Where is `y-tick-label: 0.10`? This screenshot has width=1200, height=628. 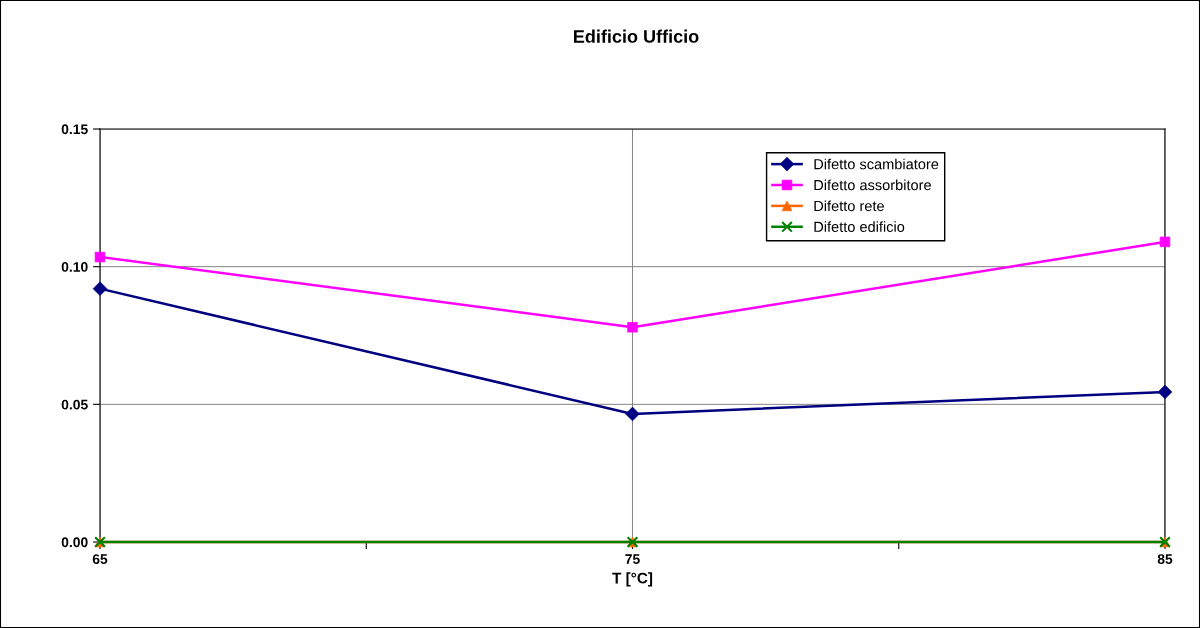 y-tick-label: 0.10 is located at coordinates (74, 267).